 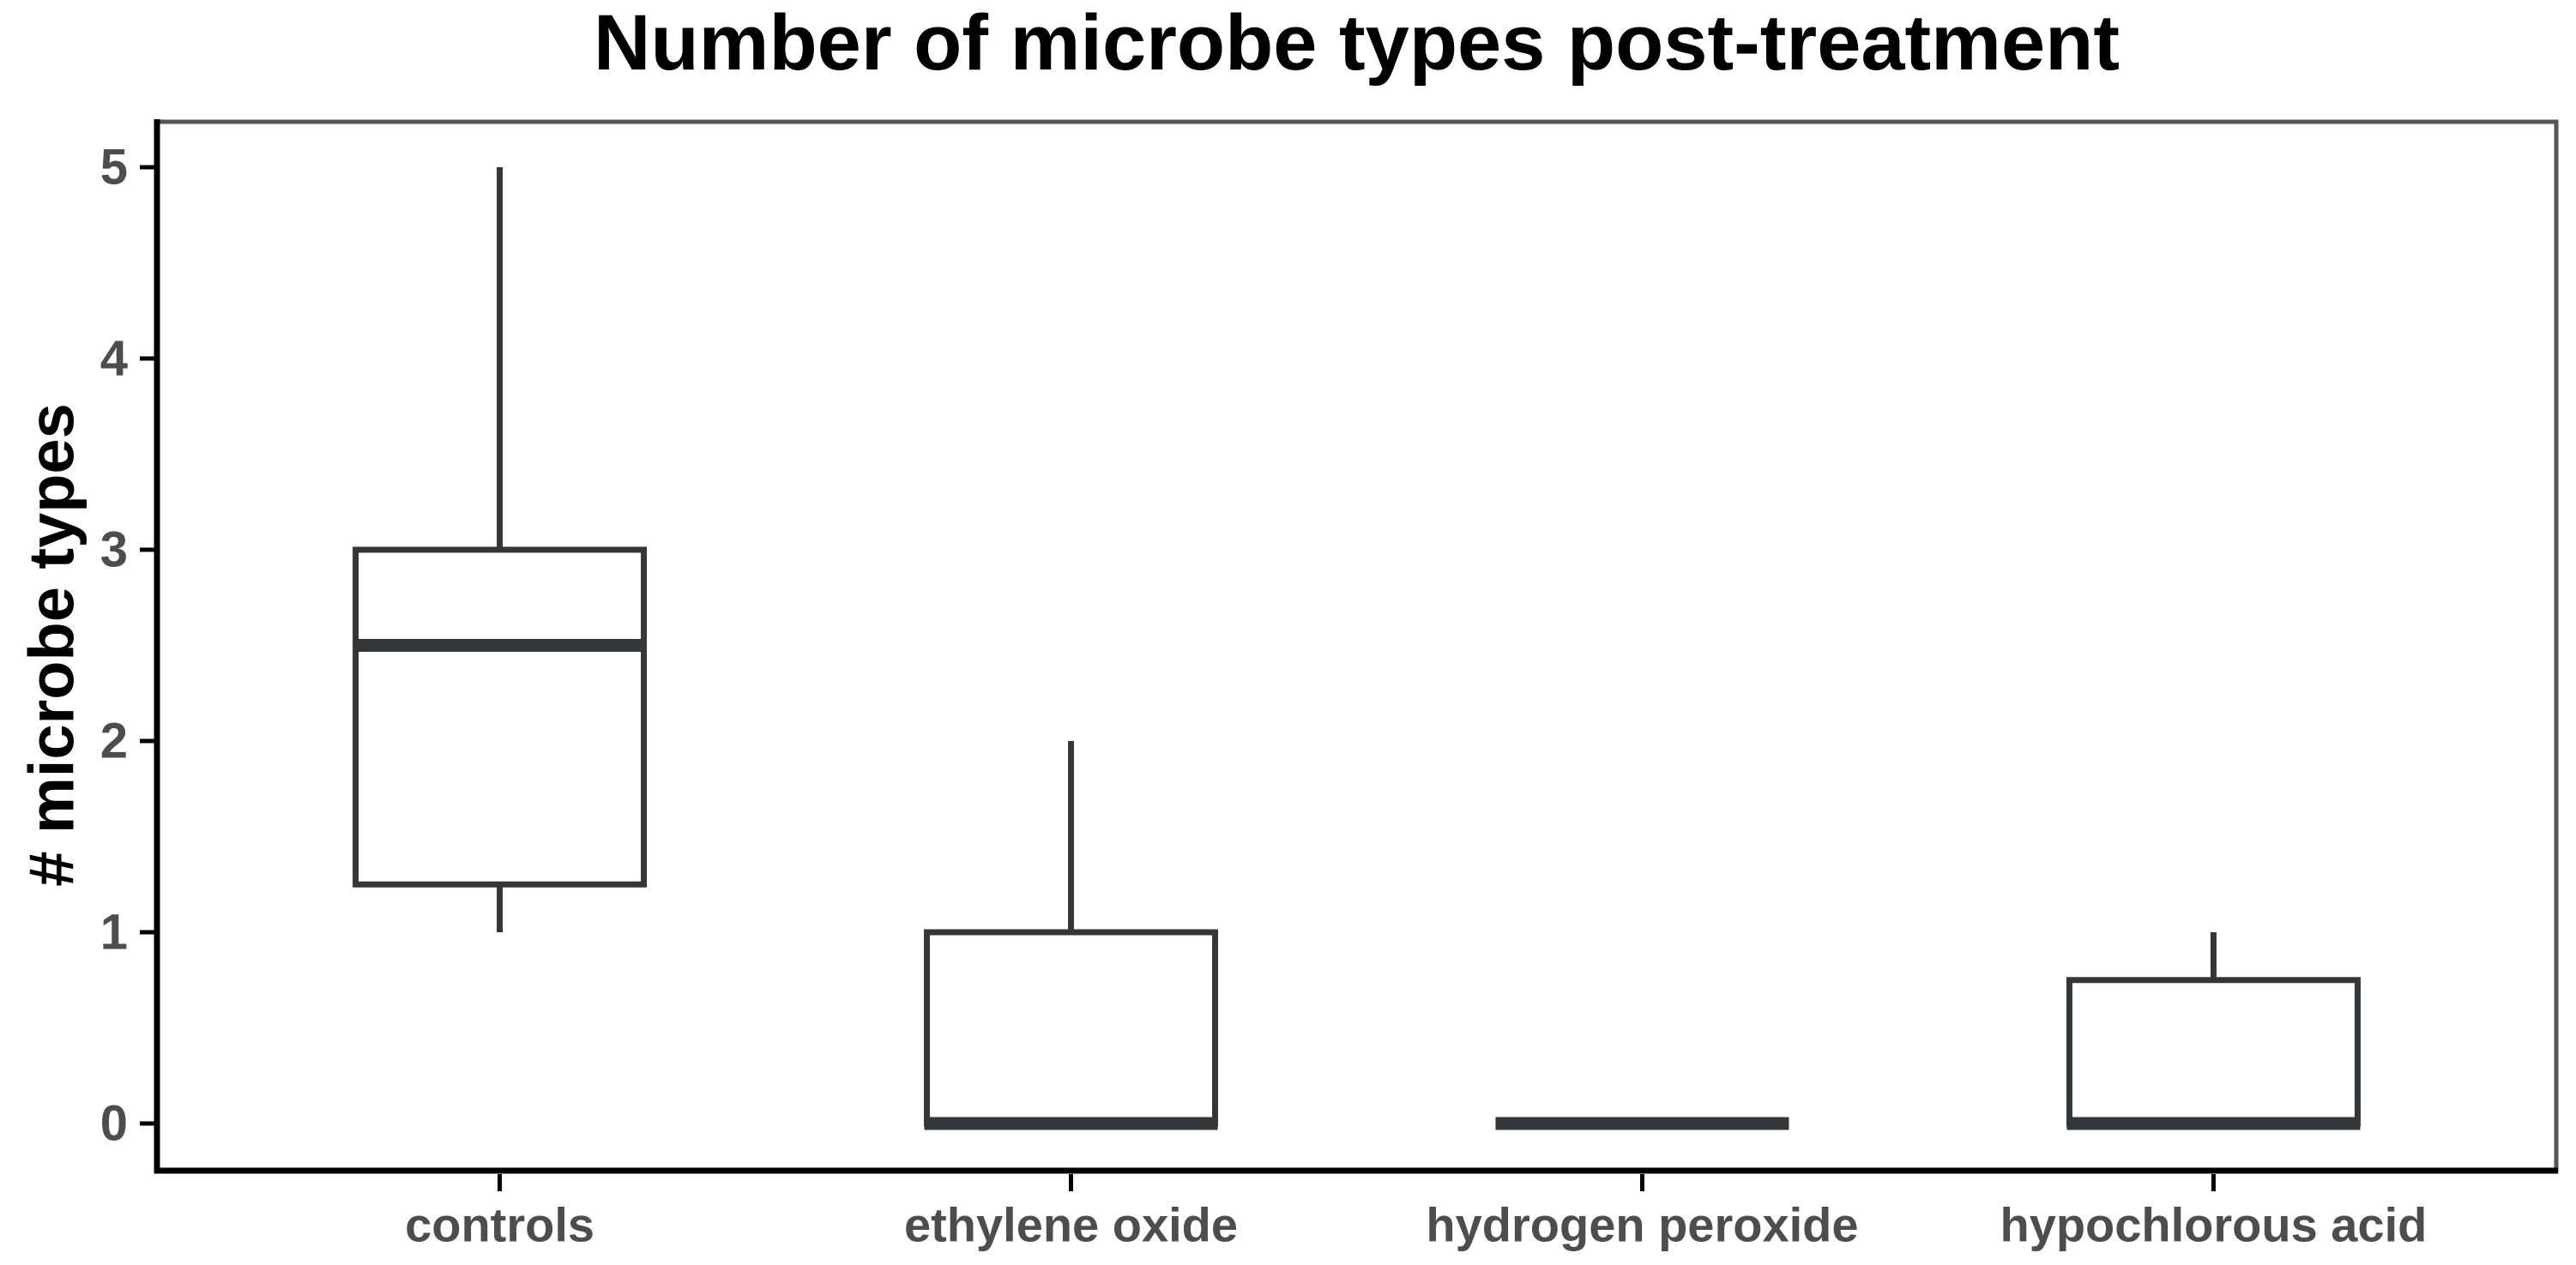 What do you see at coordinates (499, 1225) in the screenshot?
I see `x-category-label-0: controls` at bounding box center [499, 1225].